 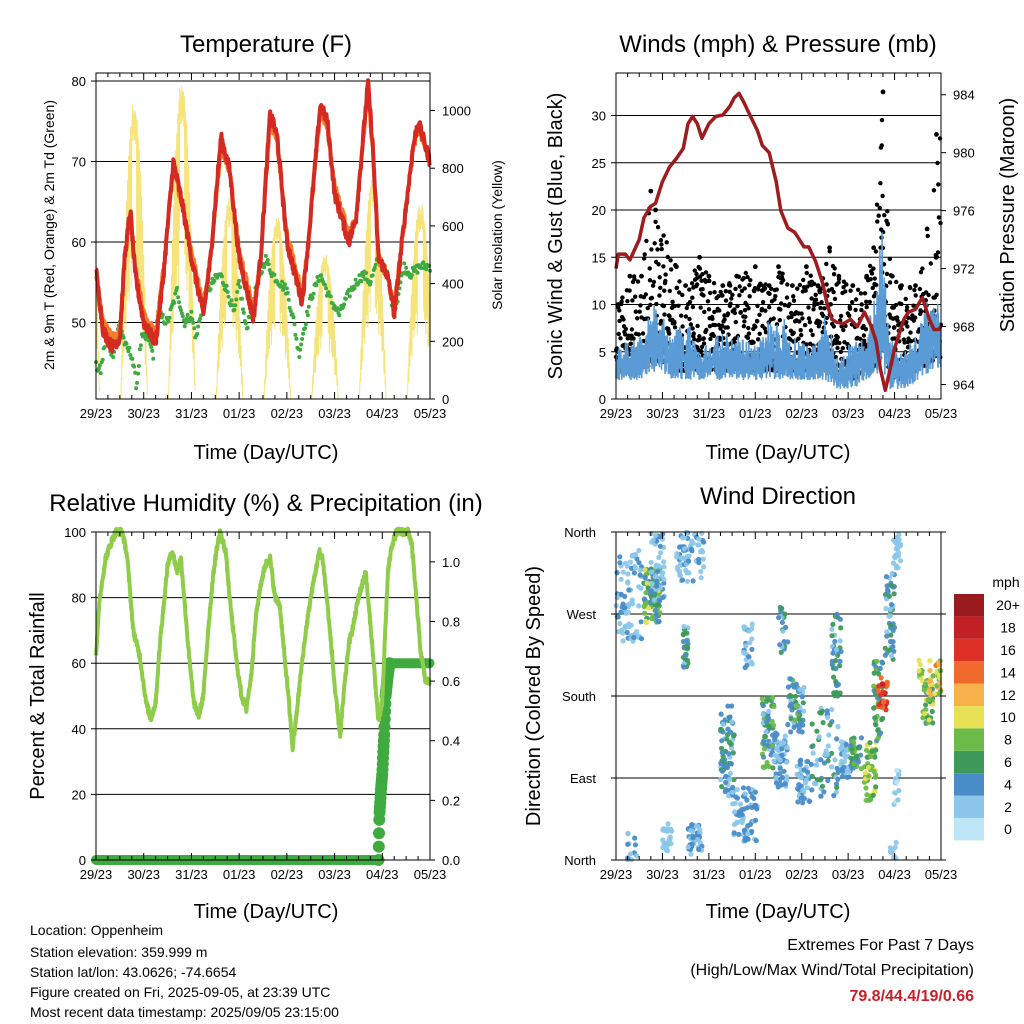 What do you see at coordinates (263, 696) in the screenshot?
I see `humidity-gridlines` at bounding box center [263, 696].